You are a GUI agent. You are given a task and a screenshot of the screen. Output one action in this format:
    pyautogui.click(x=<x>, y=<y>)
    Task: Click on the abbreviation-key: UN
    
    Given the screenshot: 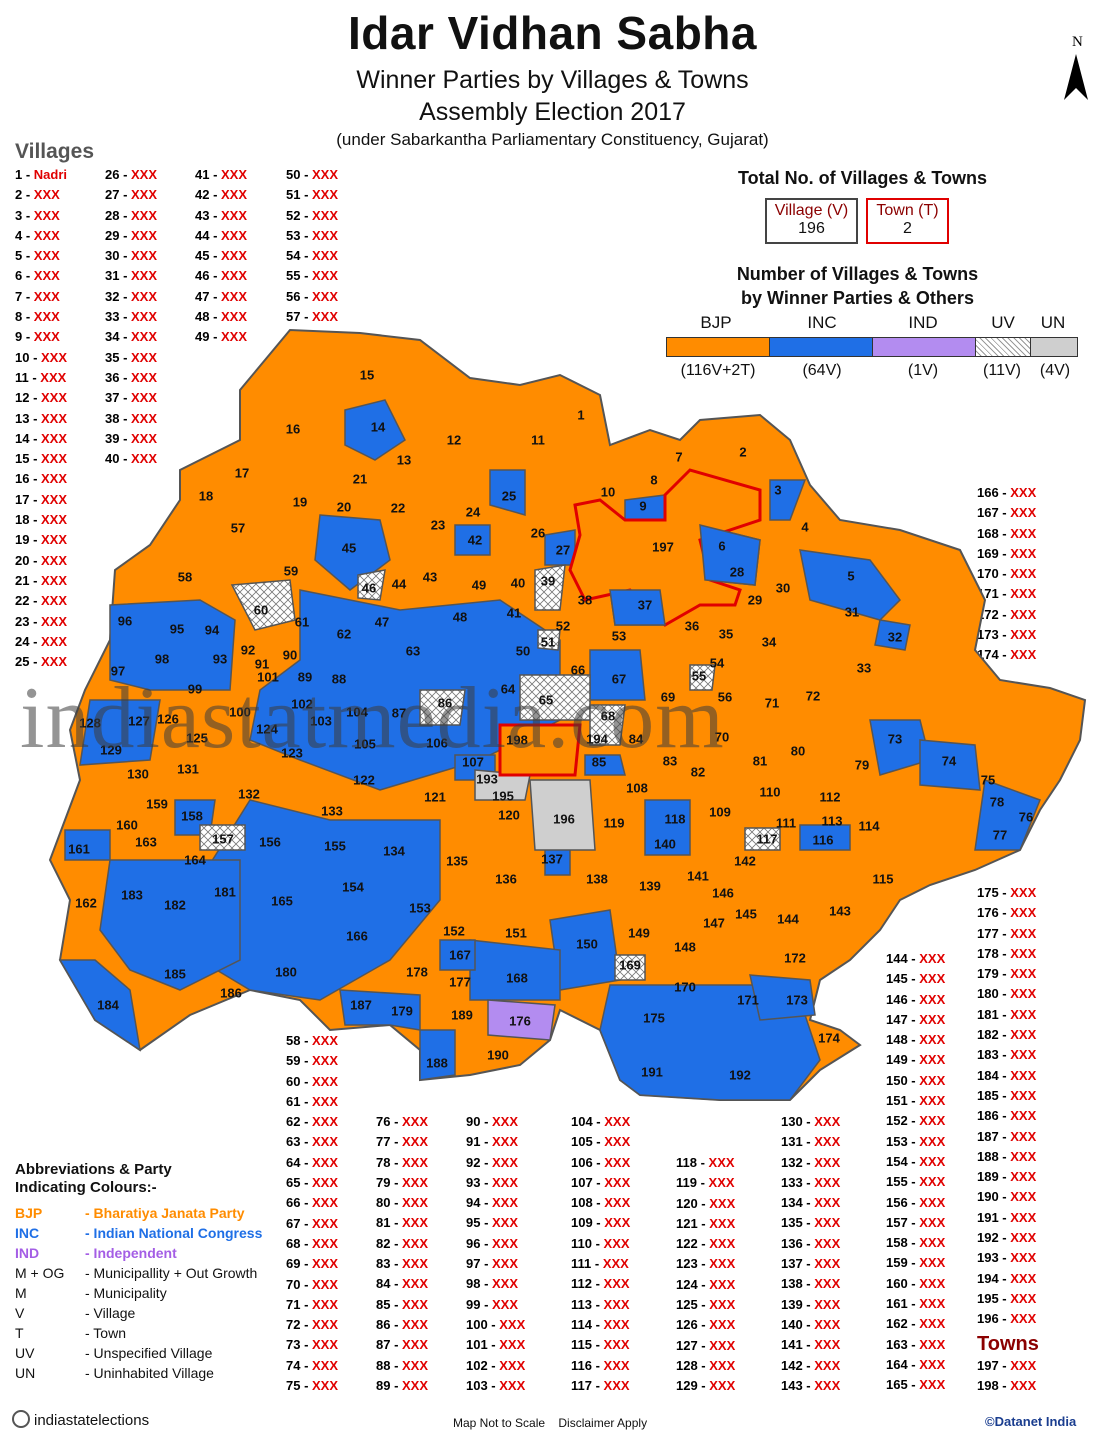 What is the action you would take?
    pyautogui.click(x=25, y=1373)
    